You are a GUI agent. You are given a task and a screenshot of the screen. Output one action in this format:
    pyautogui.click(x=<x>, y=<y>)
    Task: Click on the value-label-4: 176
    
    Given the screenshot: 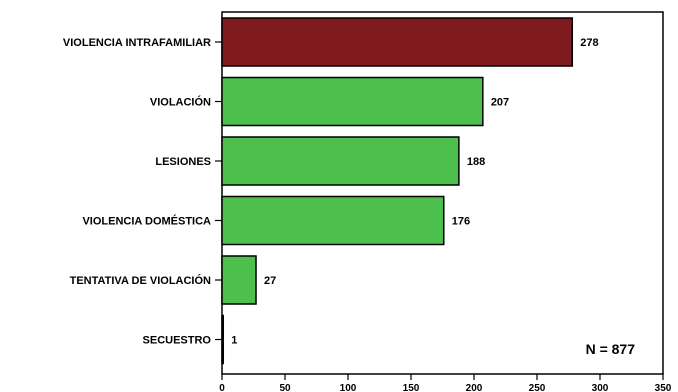 What is the action you would take?
    pyautogui.click(x=461, y=222)
    